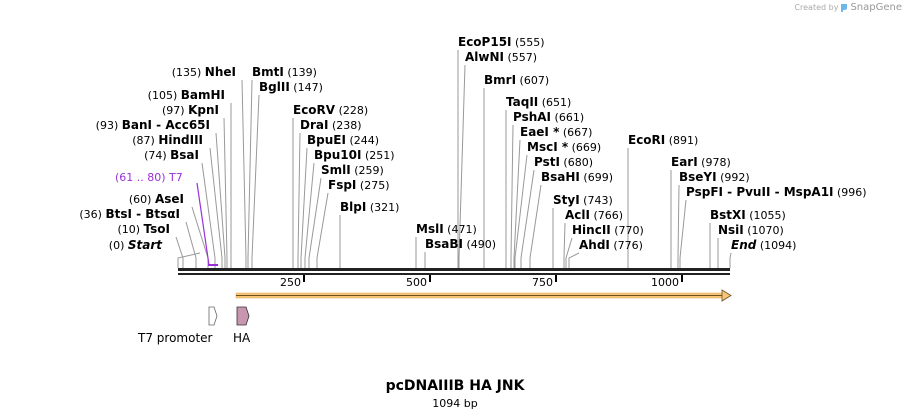 The width and height of the screenshot is (910, 419). I want to click on plasmid-title: pcDNAIIIB HA JNK, so click(455, 386).